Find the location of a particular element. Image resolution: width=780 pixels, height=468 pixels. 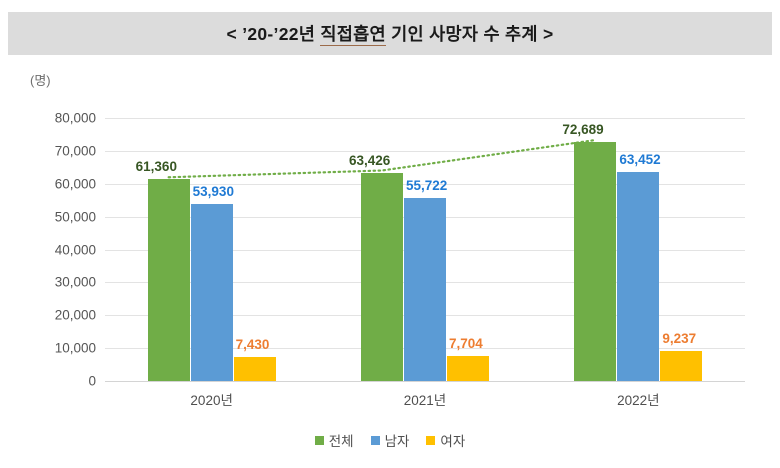

x-axis-tick-label: 2022년 is located at coordinates (638, 400).